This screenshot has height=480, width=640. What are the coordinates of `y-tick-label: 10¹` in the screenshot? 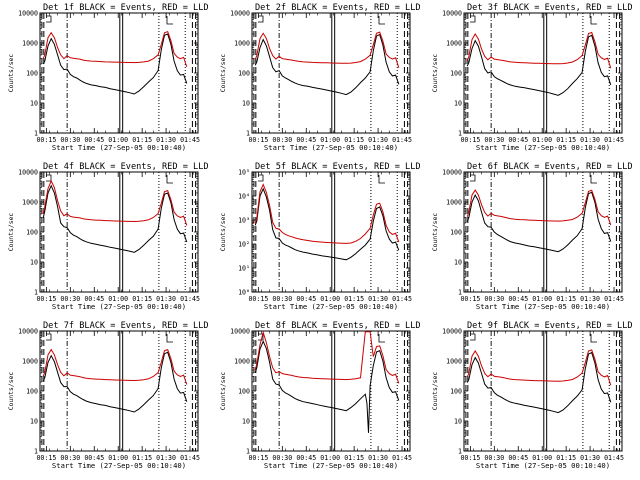 It's located at (244, 269).